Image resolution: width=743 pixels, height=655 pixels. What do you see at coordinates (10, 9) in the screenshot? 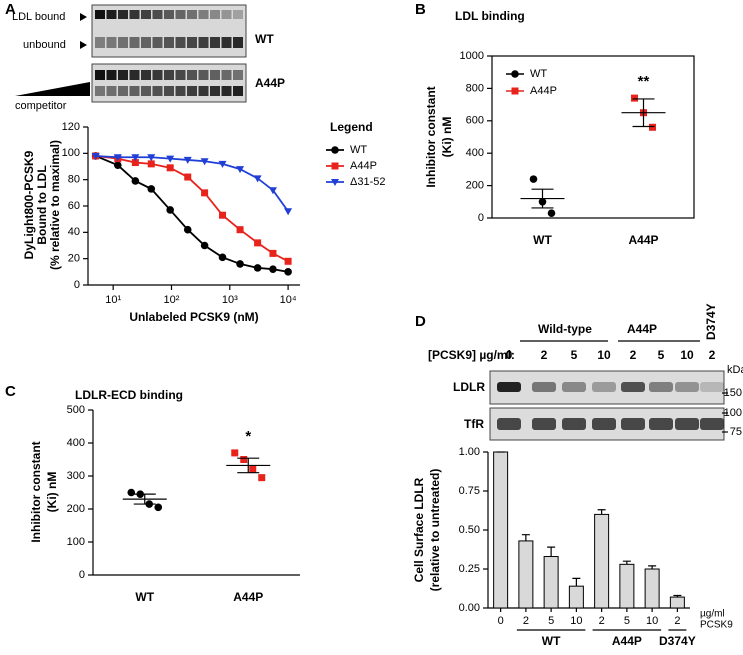
I see `panel-label: A` at bounding box center [10, 9].